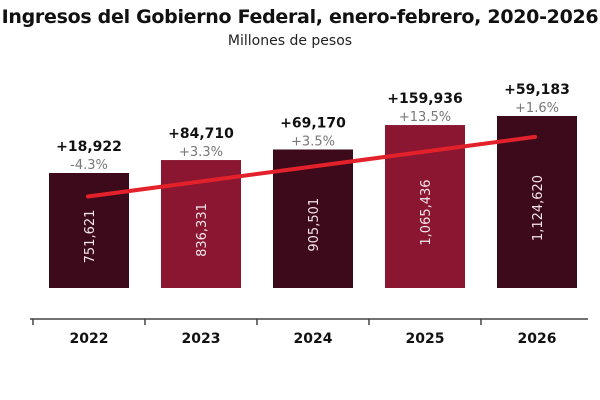 This screenshot has width=600, height=400. I want to click on trend-line, so click(311, 166).